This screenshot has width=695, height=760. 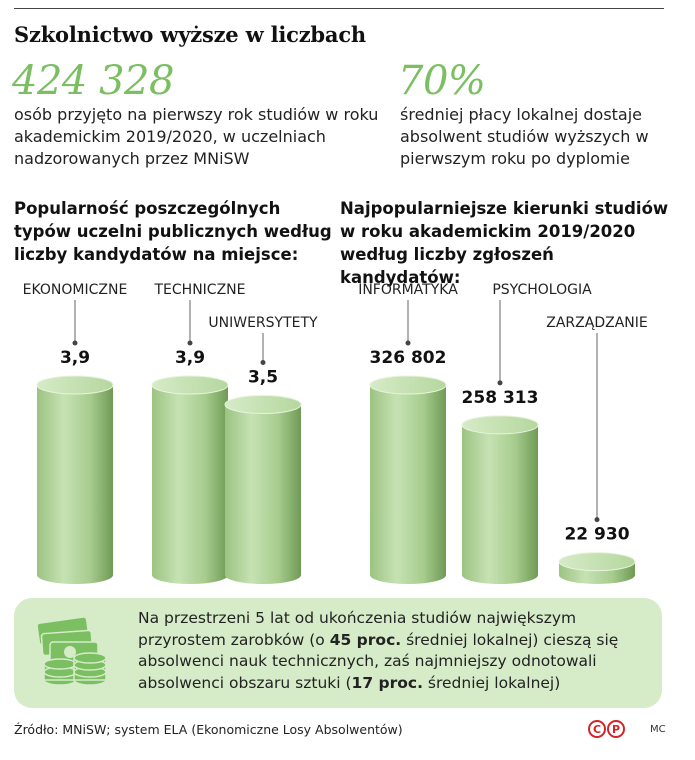 What do you see at coordinates (200, 290) in the screenshot?
I see `category-label-0-1: TECHNICZNE` at bounding box center [200, 290].